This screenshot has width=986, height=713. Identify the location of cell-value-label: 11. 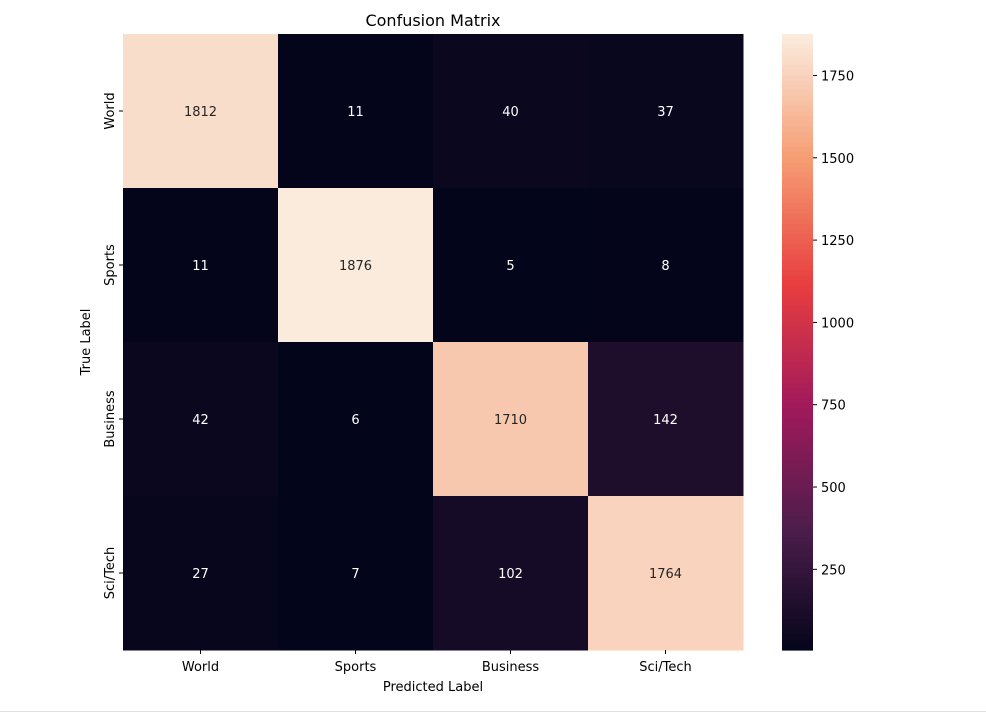
(200, 266).